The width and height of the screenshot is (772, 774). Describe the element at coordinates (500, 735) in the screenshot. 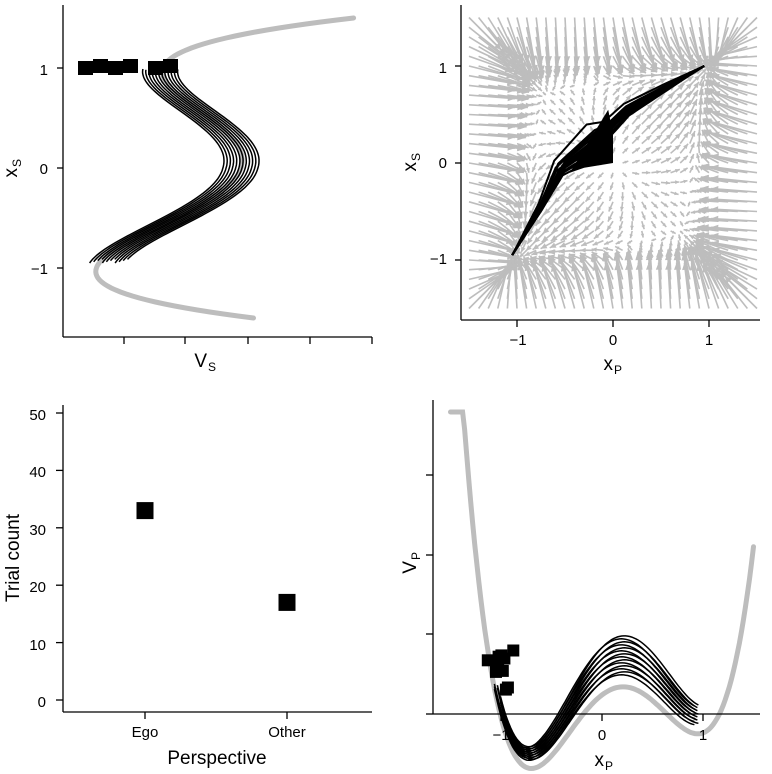

I see `panel4-xtick-label-neg1: −1` at that location.